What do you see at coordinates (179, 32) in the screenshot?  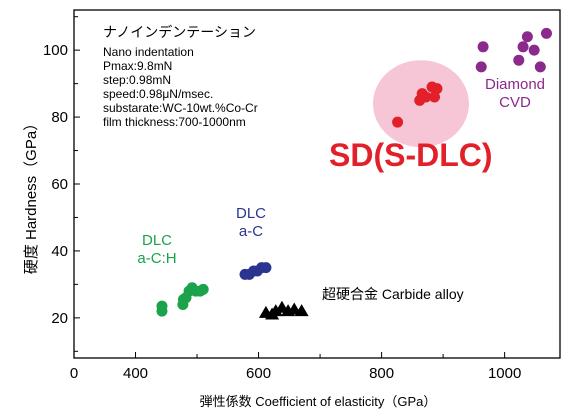 I see `info-title: ナノインデンテーション` at bounding box center [179, 32].